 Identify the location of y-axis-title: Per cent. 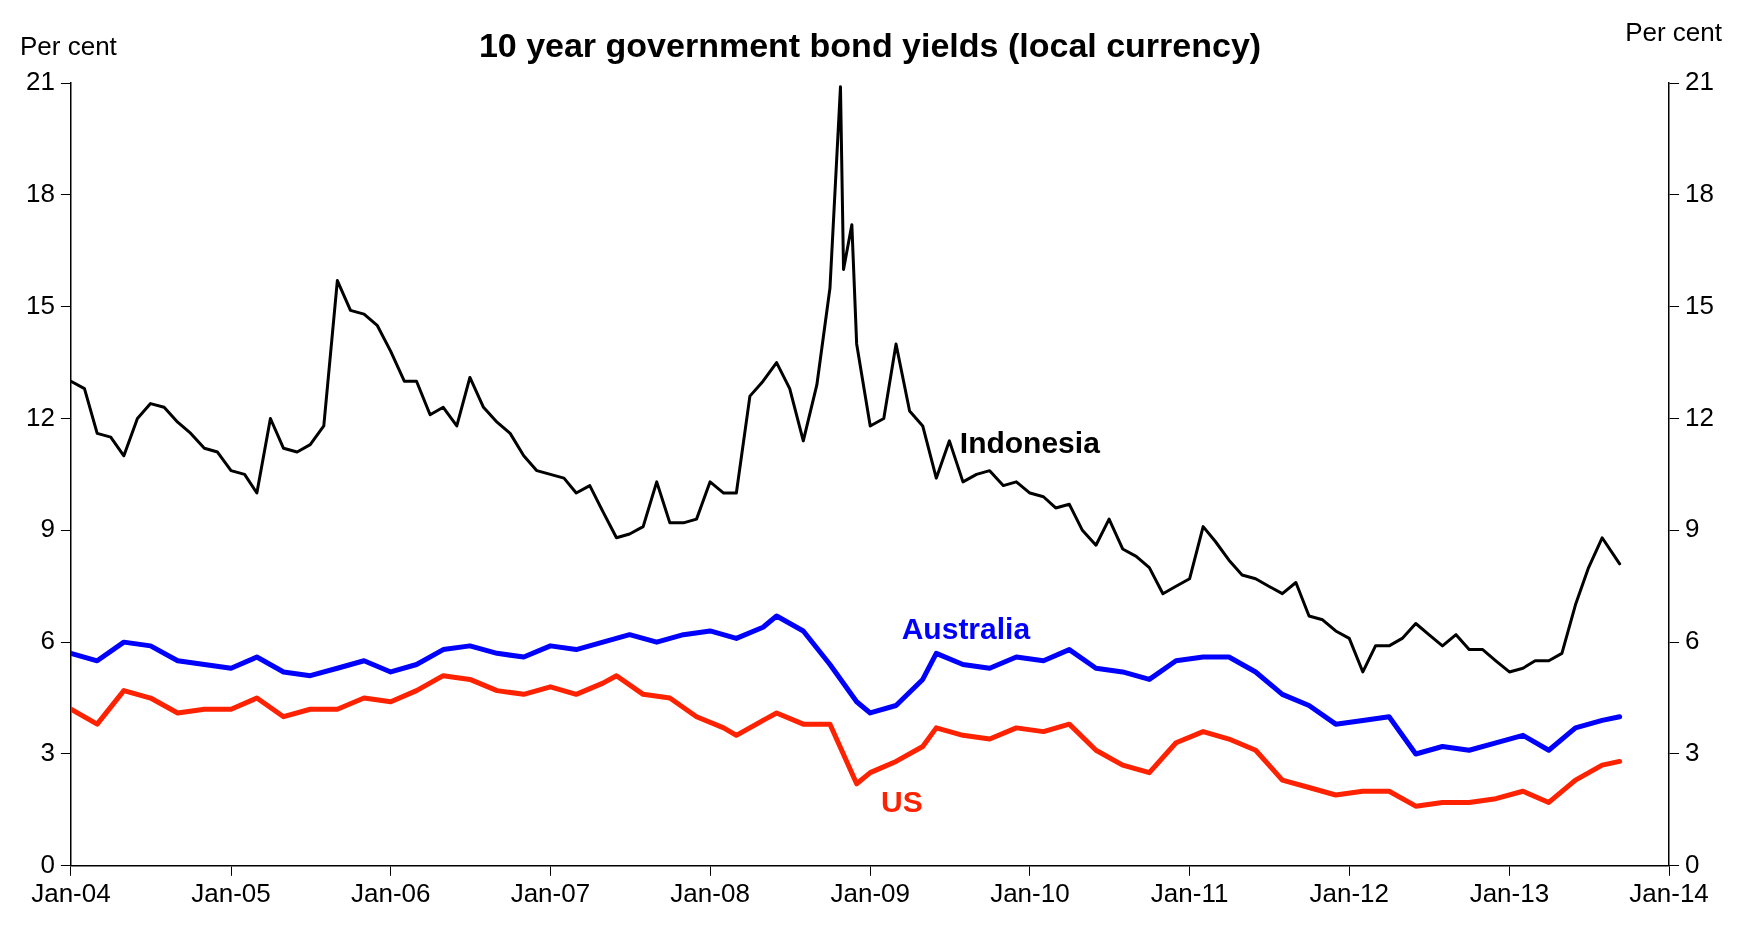
(69, 46).